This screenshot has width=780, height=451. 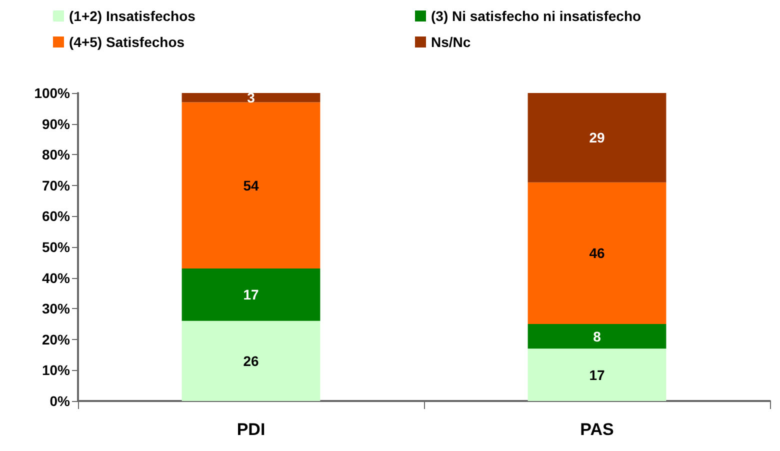 What do you see at coordinates (56, 278) in the screenshot?
I see `y-tick-label: 40%` at bounding box center [56, 278].